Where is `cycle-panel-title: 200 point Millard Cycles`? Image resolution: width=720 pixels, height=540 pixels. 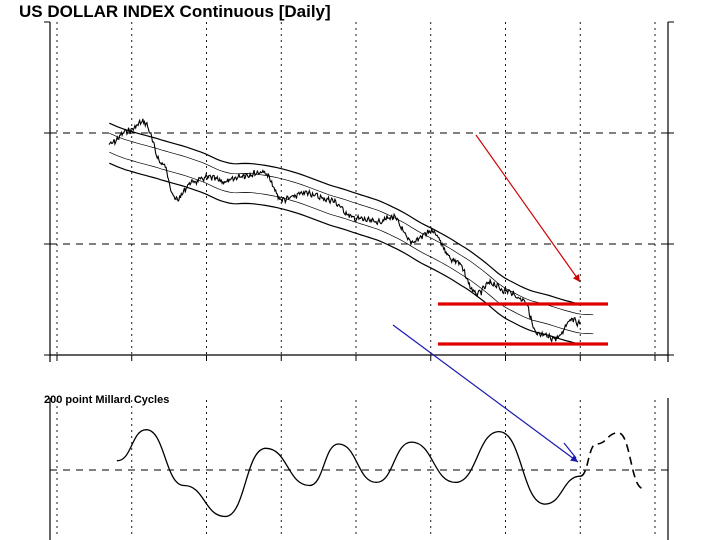 cycle-panel-title: 200 point Millard Cycles is located at coordinates (106, 400).